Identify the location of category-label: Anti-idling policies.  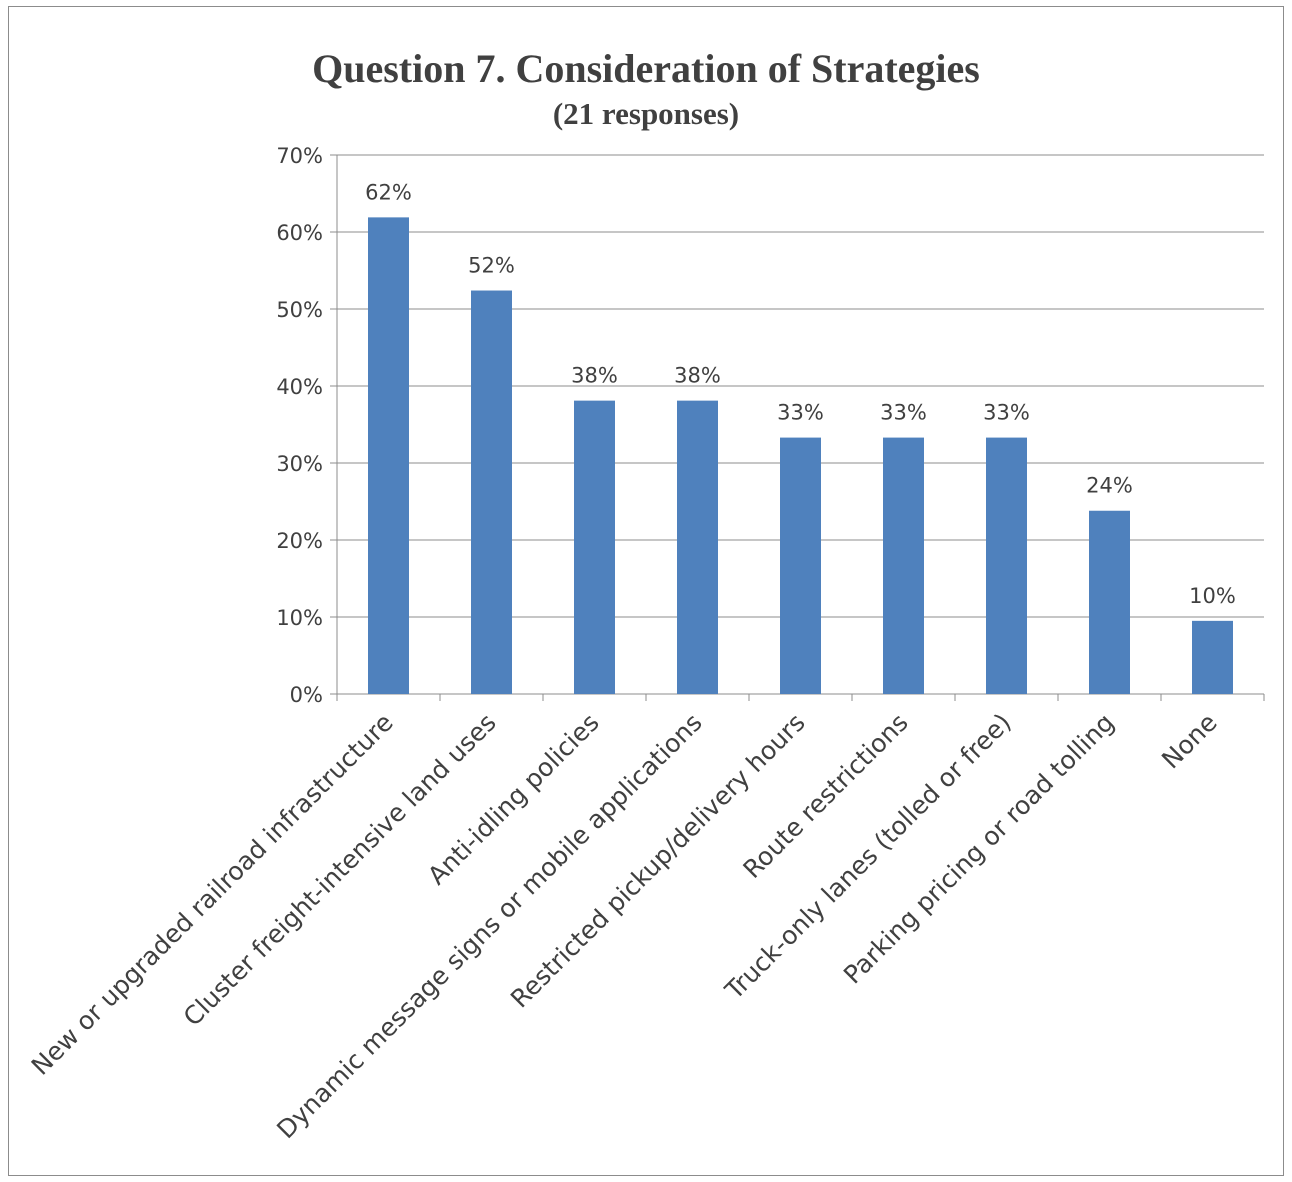
(513, 799).